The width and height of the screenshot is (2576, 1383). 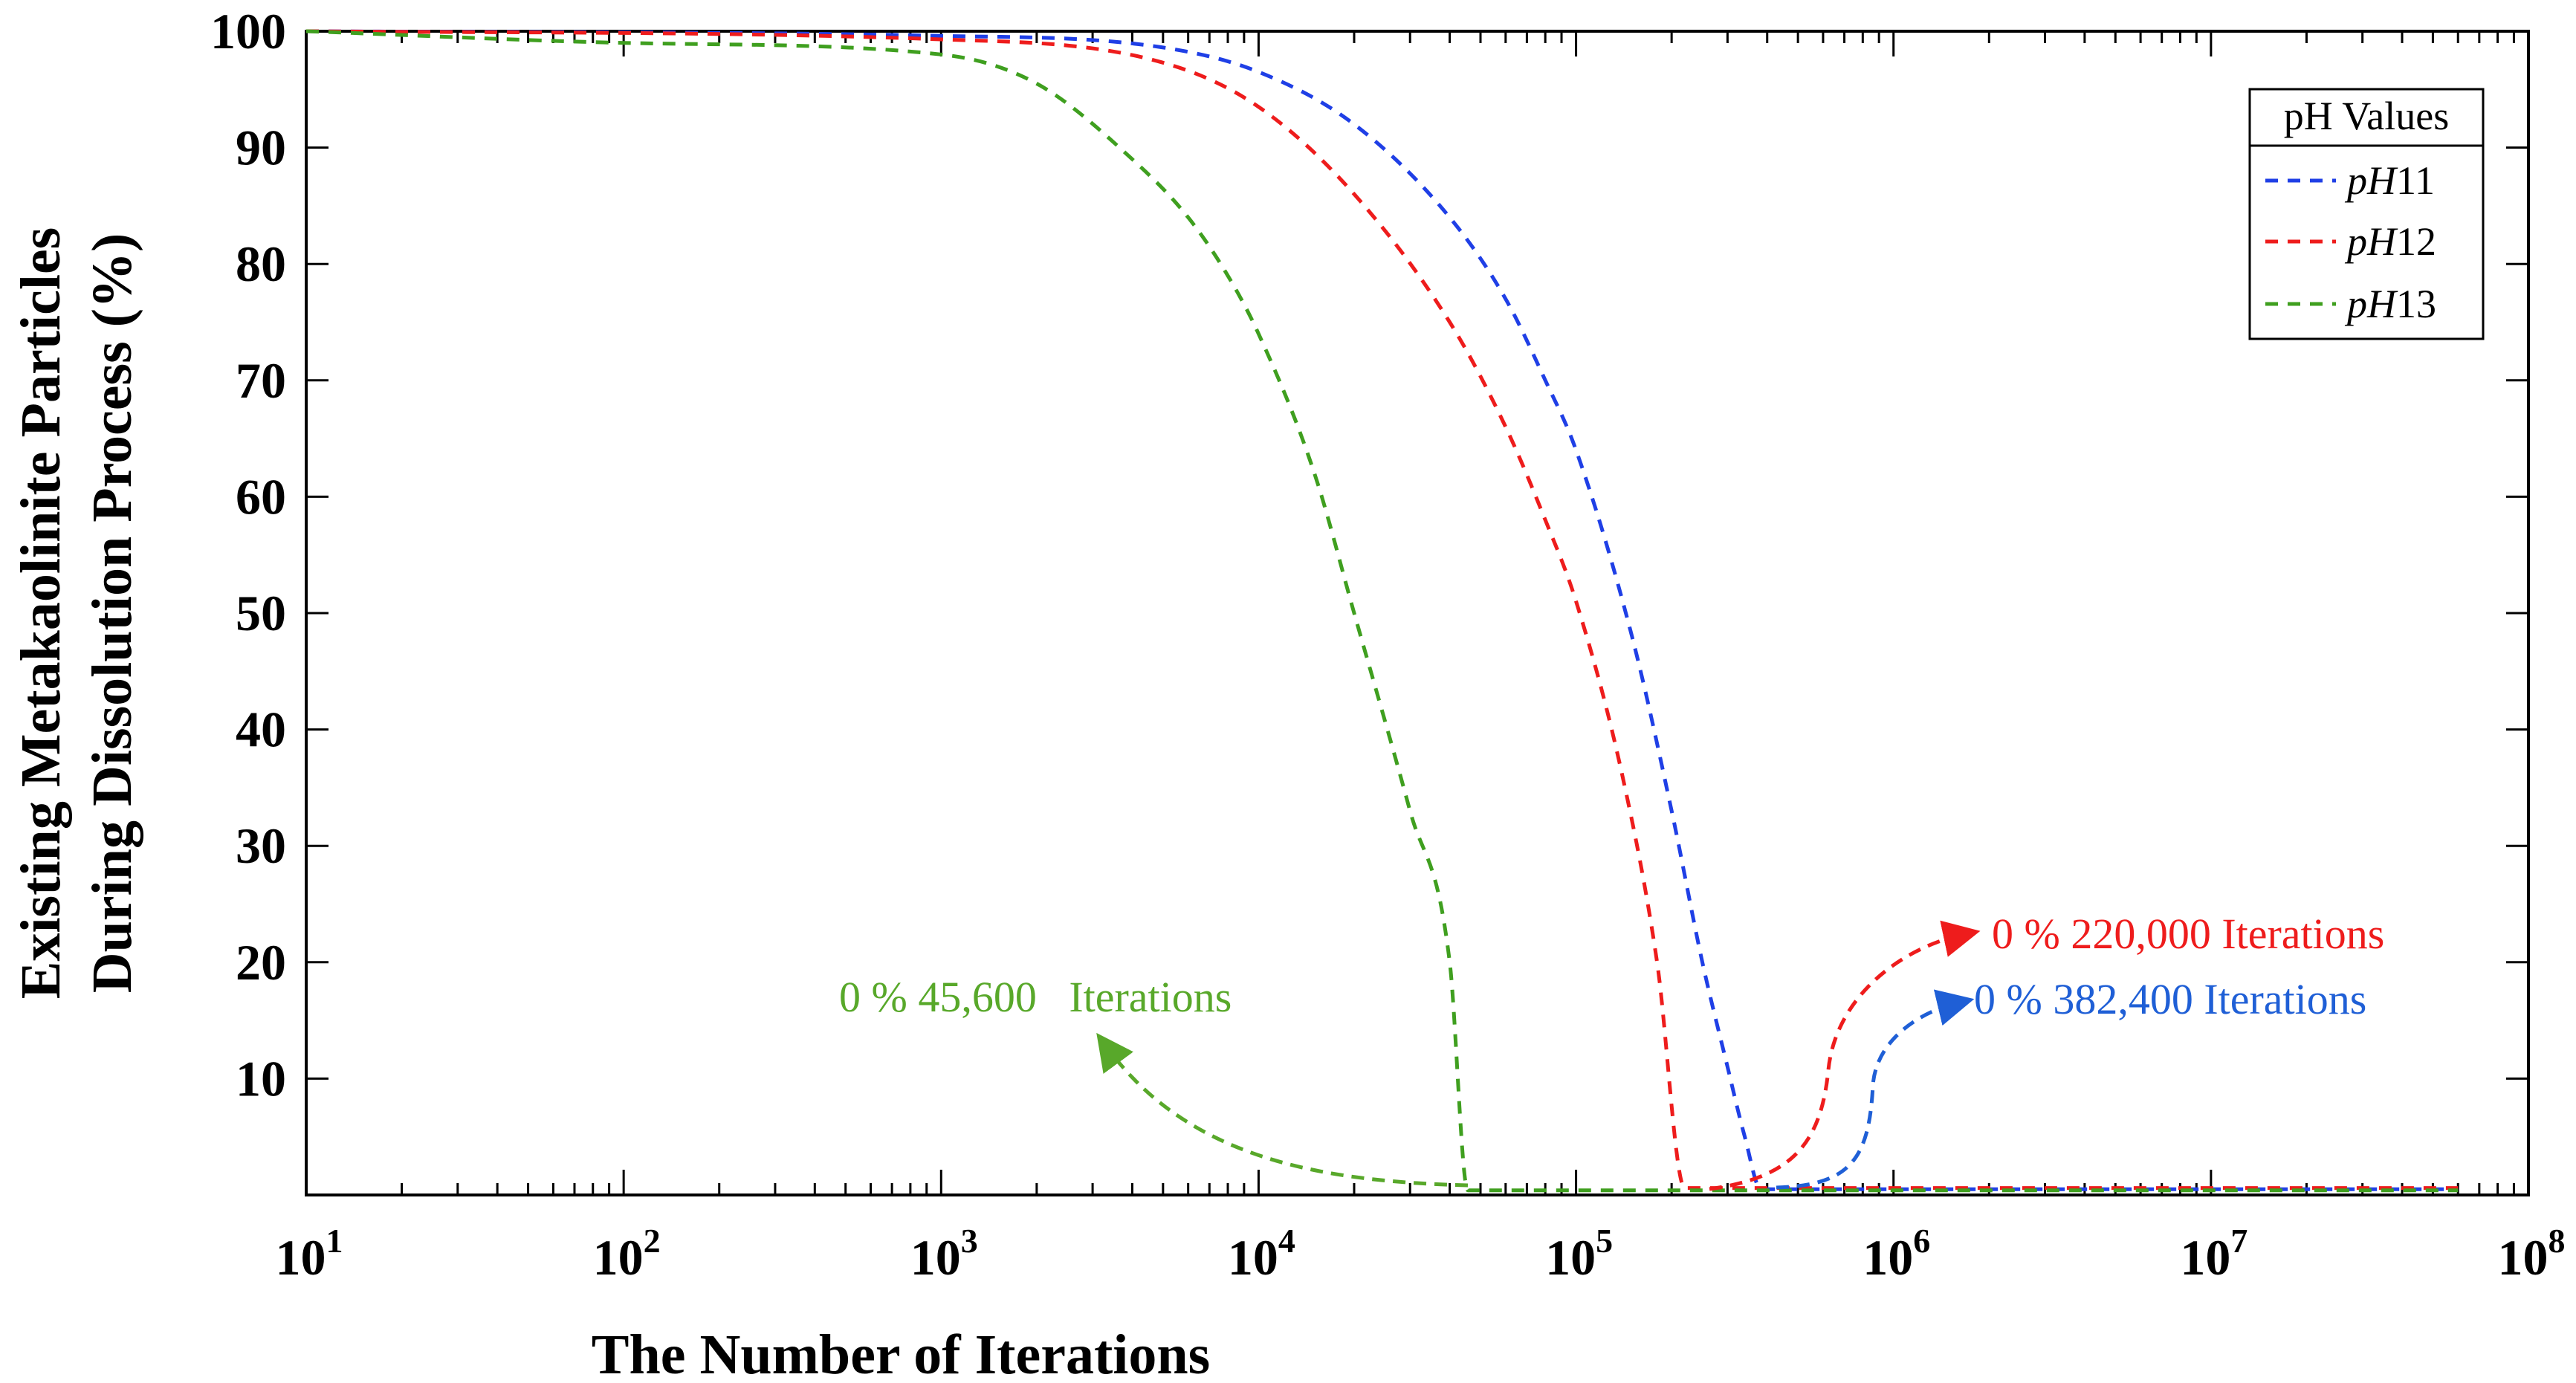 What do you see at coordinates (2170, 999) in the screenshot?
I see `annotation-ph11: 0 % 382,400 Iterations` at bounding box center [2170, 999].